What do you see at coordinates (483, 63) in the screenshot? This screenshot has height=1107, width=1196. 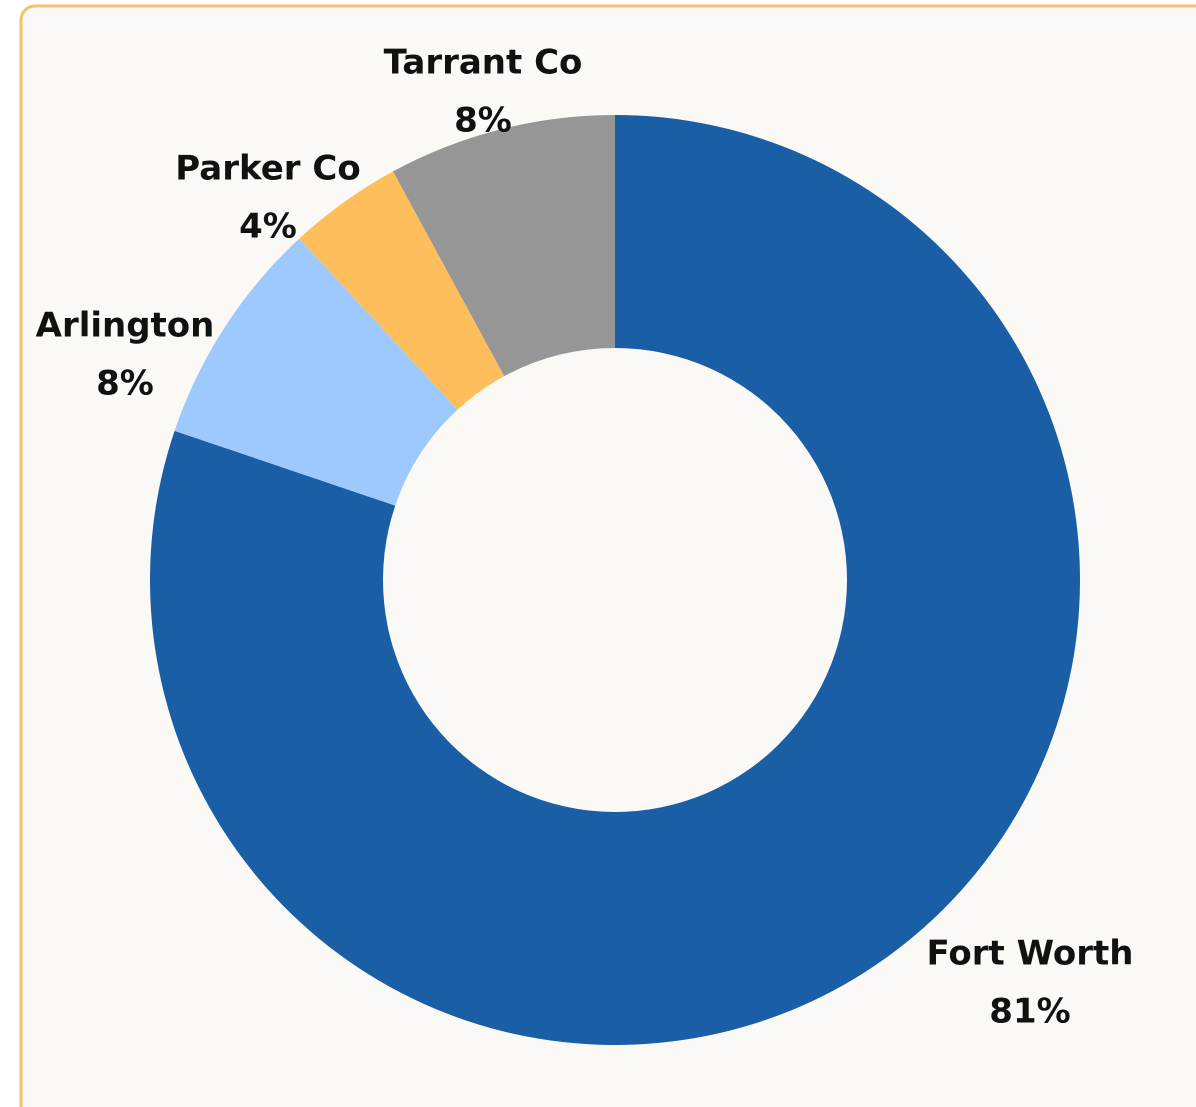 I see `slice-label: Tarrant Co` at bounding box center [483, 63].